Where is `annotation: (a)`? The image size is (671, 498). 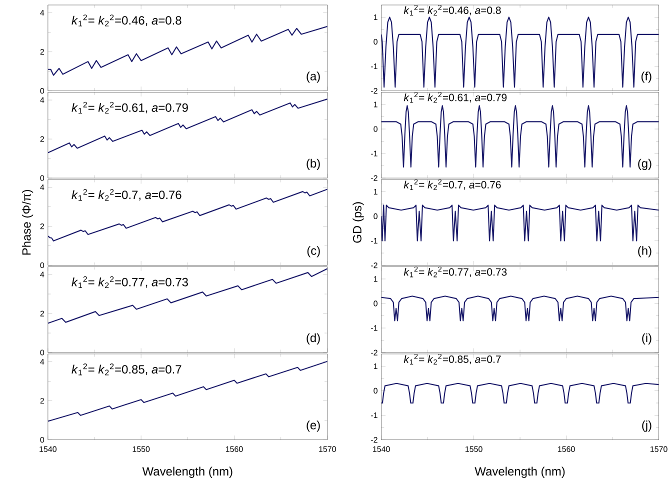 annotation: (a) is located at coordinates (313, 77).